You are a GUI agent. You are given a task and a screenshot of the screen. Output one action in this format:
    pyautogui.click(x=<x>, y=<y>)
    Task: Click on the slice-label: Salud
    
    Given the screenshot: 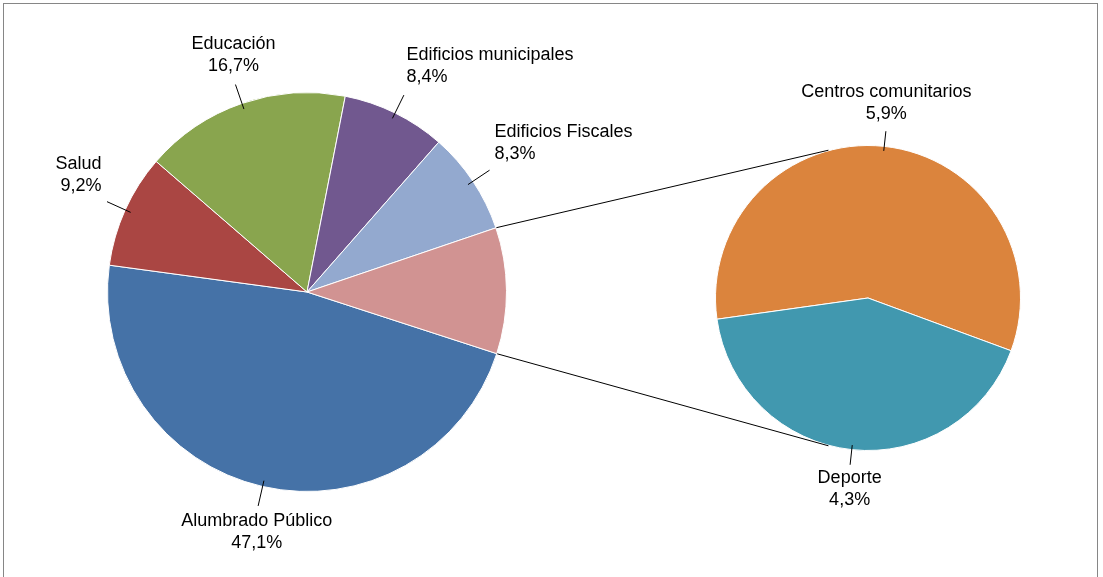 What is the action you would take?
    pyautogui.click(x=78, y=163)
    